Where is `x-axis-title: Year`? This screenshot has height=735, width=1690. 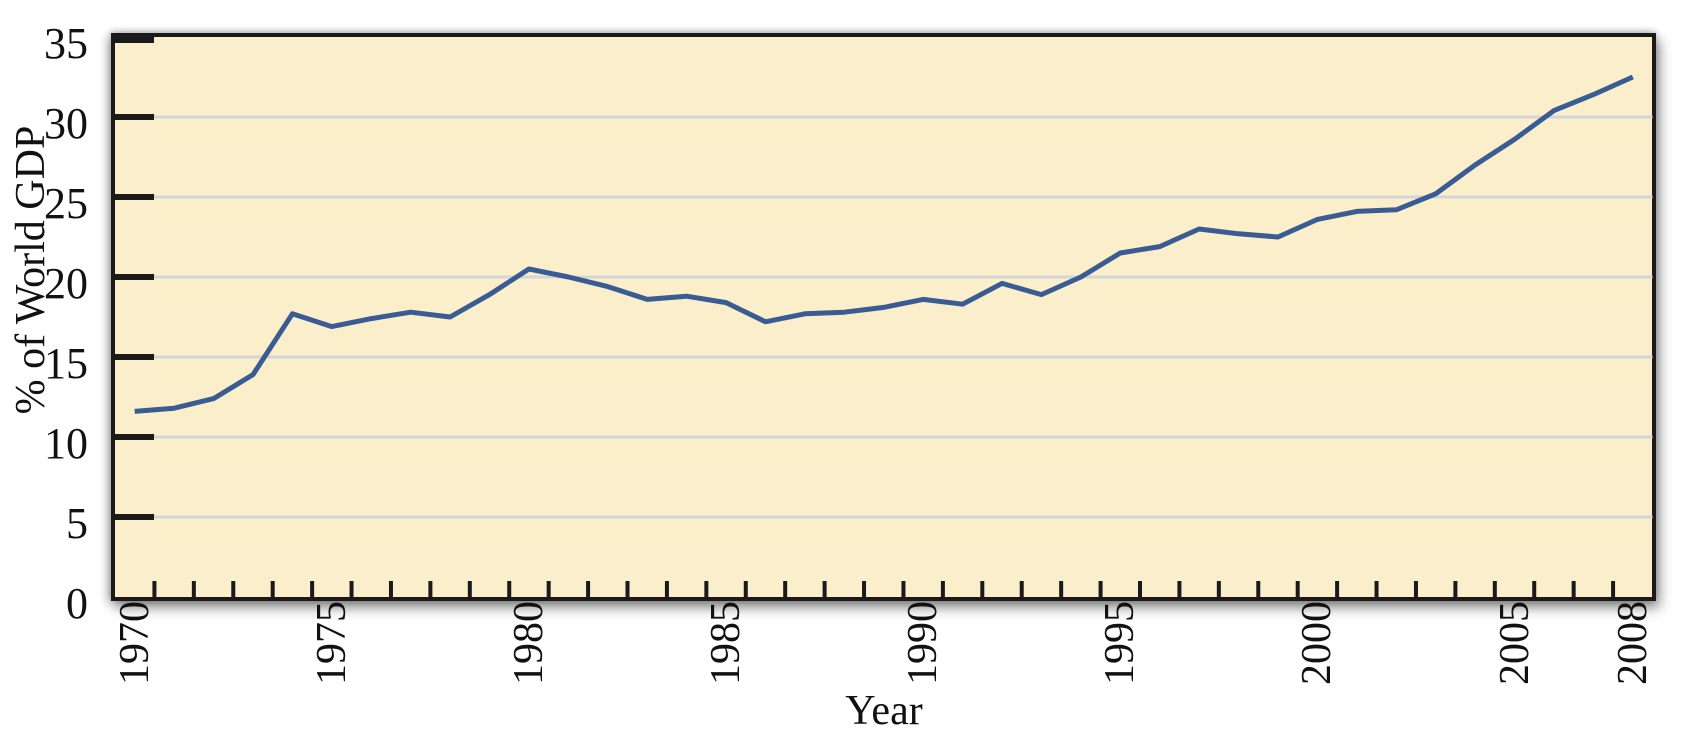 x-axis-title: Year is located at coordinates (884, 711).